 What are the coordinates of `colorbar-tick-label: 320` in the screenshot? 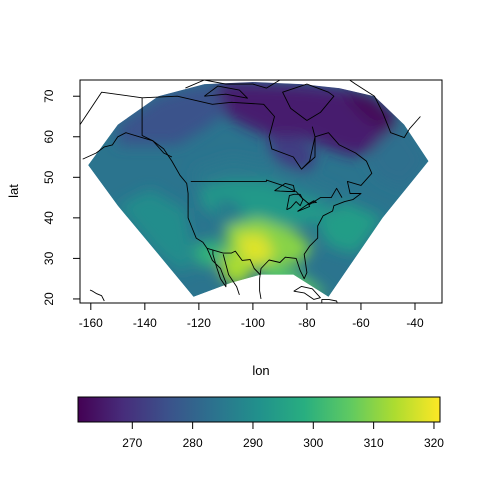 It's located at (434, 443).